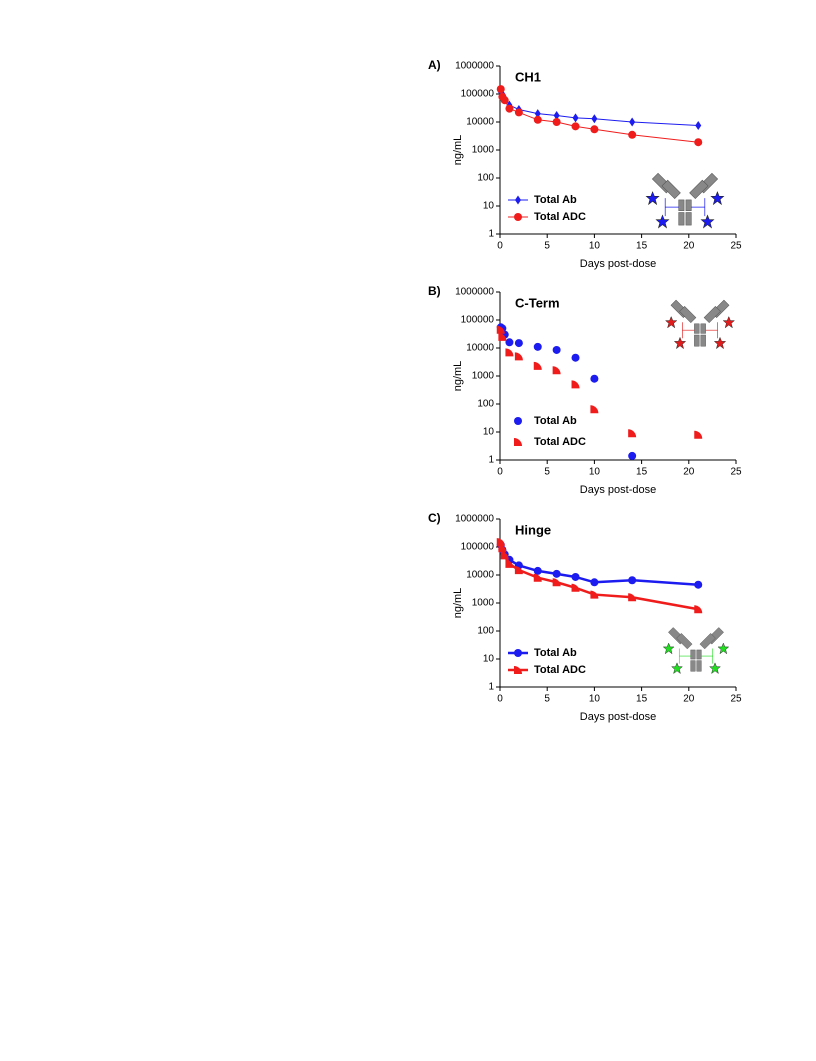  I want to click on panel-label: A), so click(434, 65).